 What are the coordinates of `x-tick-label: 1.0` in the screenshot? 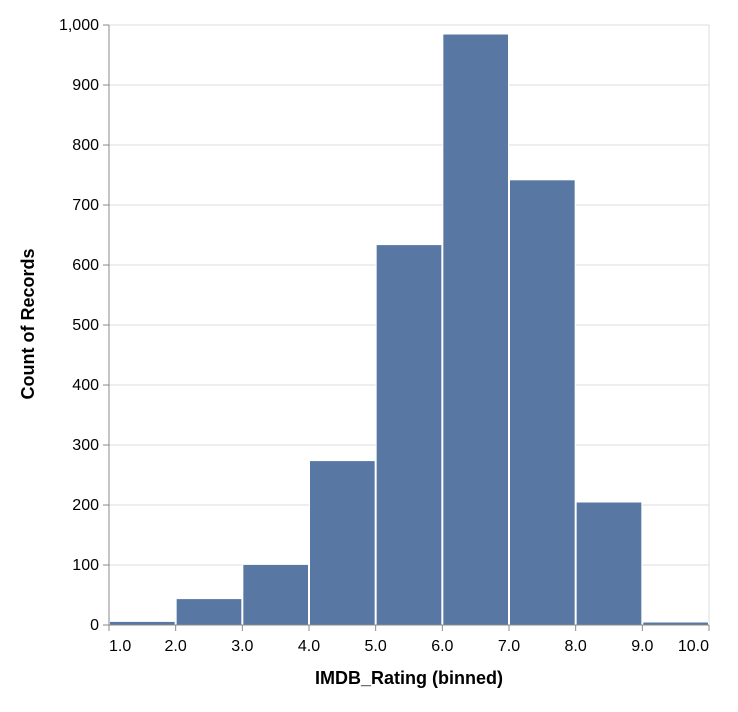 It's located at (120, 646).